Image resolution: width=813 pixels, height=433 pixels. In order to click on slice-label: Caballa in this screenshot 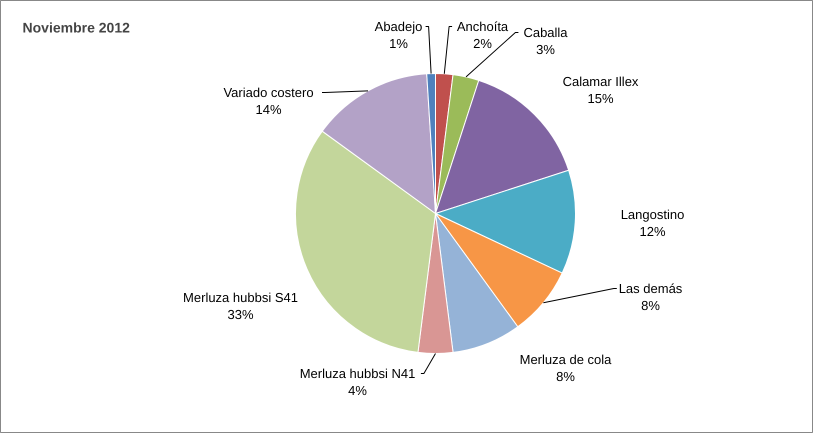, I will do `click(545, 32)`.